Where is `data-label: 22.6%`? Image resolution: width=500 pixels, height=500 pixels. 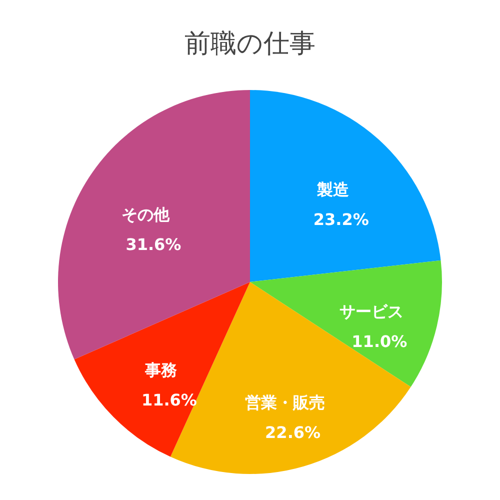
data-label: 22.6% is located at coordinates (293, 432).